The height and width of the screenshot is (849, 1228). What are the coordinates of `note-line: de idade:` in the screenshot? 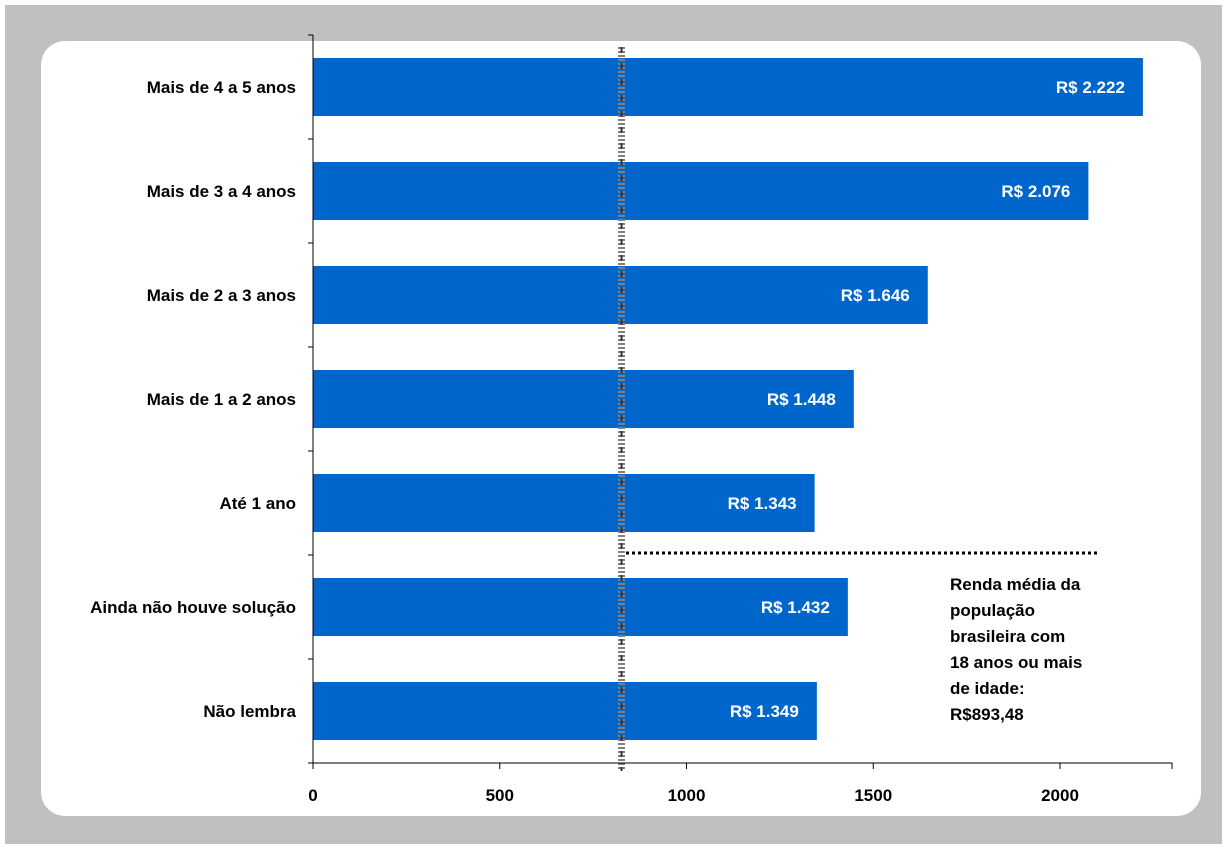 It's located at (987, 688).